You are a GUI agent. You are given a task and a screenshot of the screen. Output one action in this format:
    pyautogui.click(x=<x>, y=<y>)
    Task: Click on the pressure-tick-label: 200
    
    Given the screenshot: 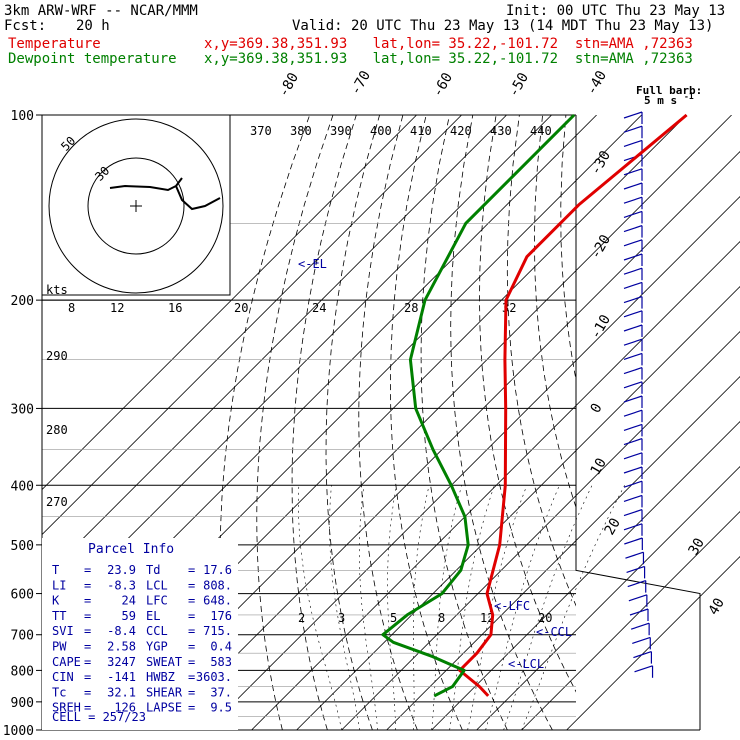 What is the action you would take?
    pyautogui.click(x=22, y=301)
    